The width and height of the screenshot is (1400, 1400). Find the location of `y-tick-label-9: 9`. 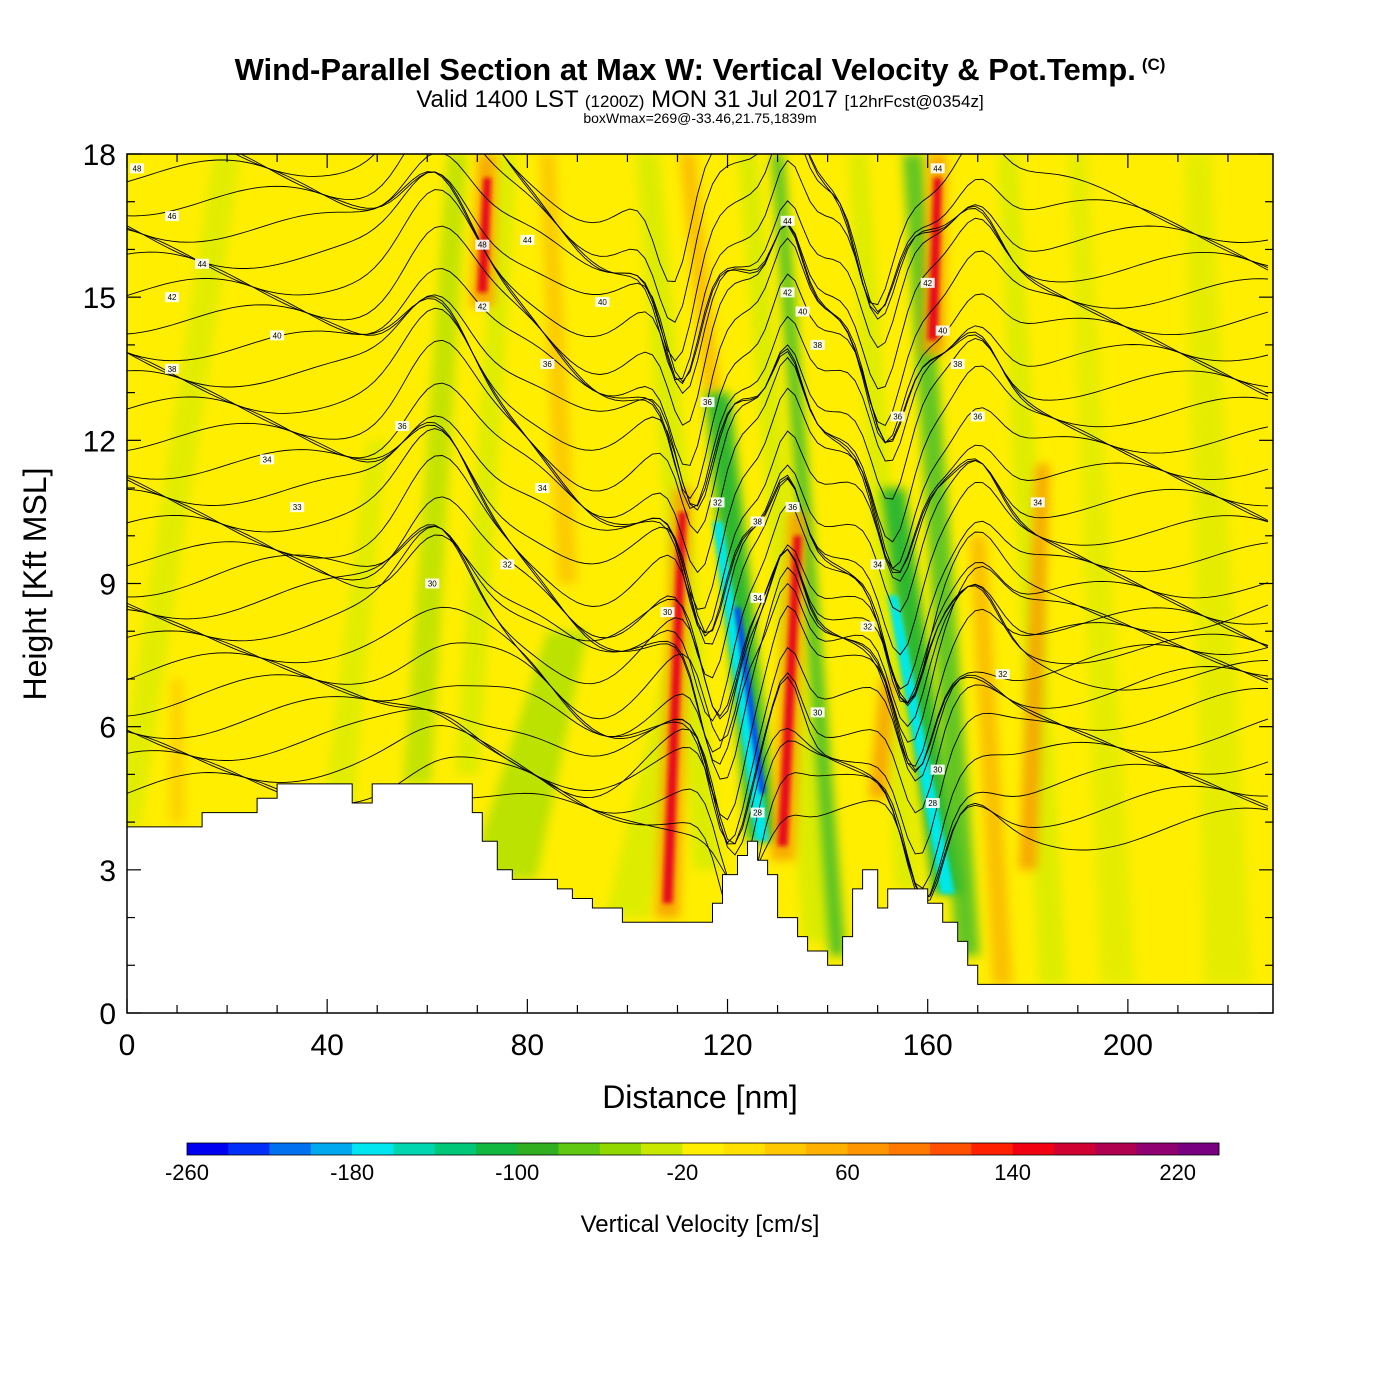

y-tick-label-9: 9 is located at coordinates (107, 585).